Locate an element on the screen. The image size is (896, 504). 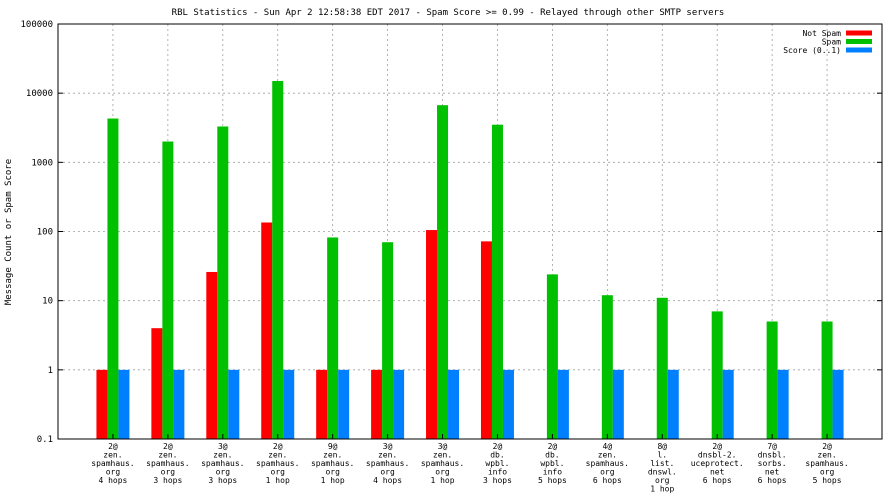
x-tick-label: 2@ zen. spamhaus. org 5 hops is located at coordinates (826, 463).